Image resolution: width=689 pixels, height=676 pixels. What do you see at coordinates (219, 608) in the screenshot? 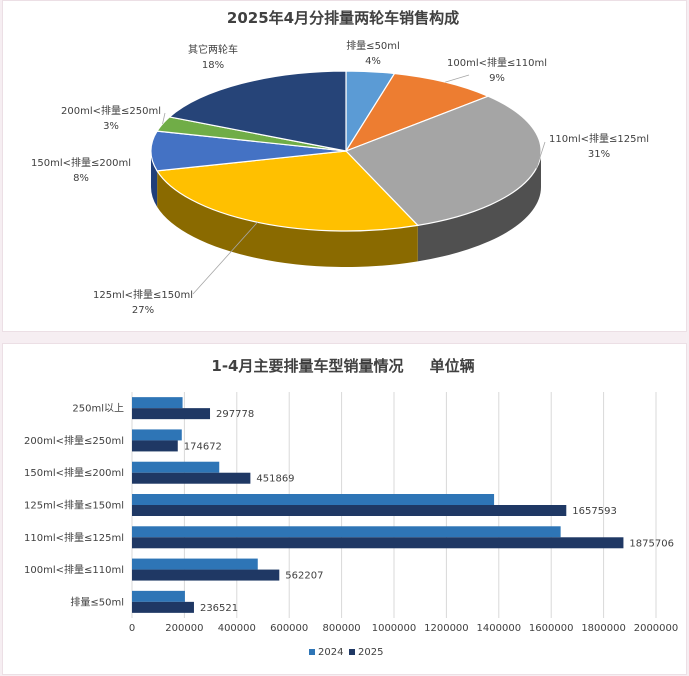
I see `data-label-6: 236521` at bounding box center [219, 608].